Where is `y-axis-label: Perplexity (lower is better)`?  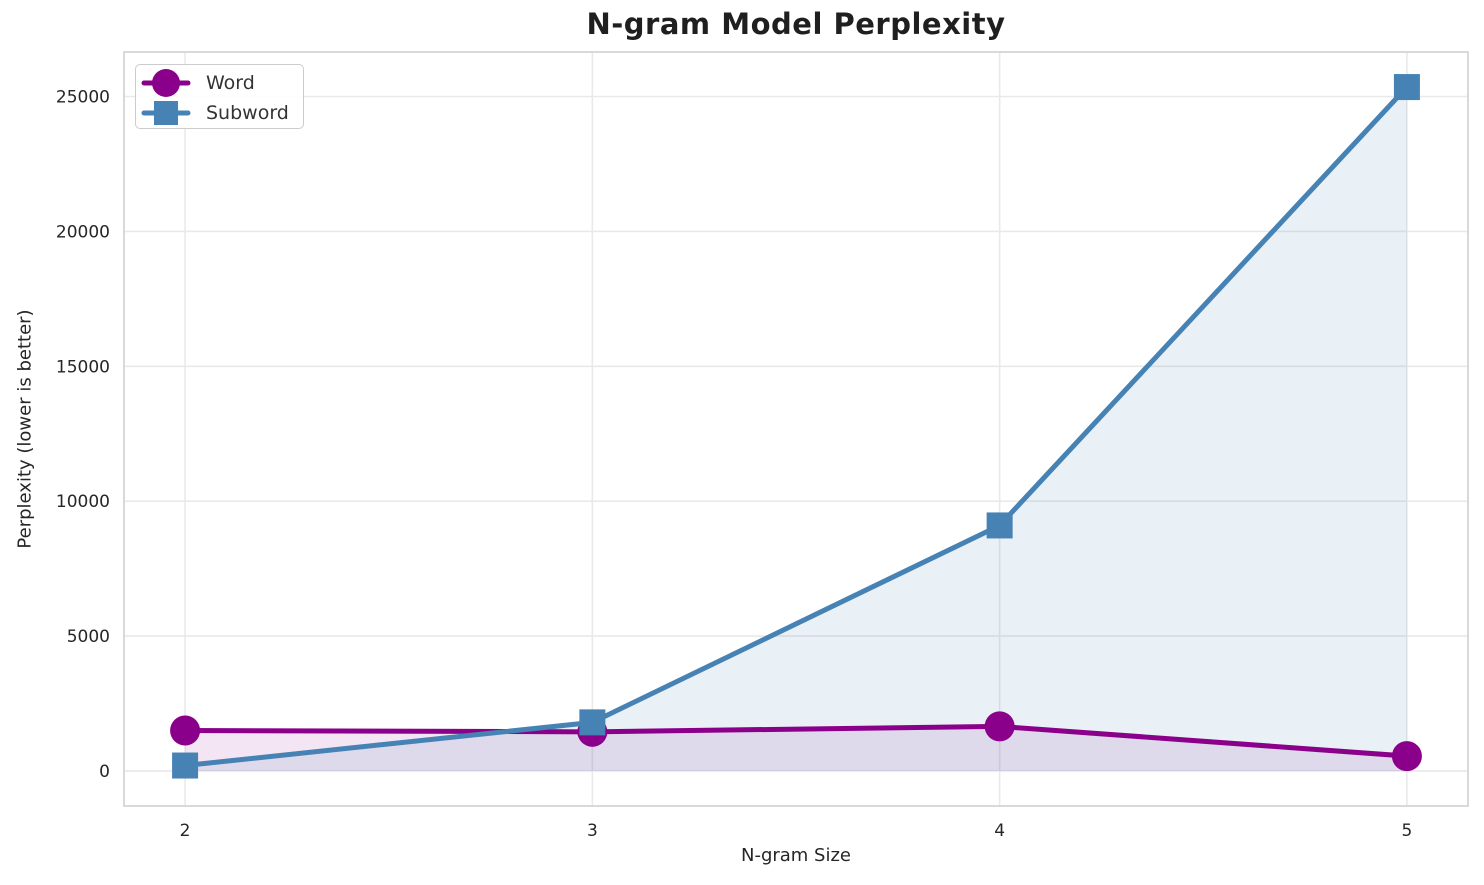
y-axis-label: Perplexity (lower is better) is located at coordinates (25, 429).